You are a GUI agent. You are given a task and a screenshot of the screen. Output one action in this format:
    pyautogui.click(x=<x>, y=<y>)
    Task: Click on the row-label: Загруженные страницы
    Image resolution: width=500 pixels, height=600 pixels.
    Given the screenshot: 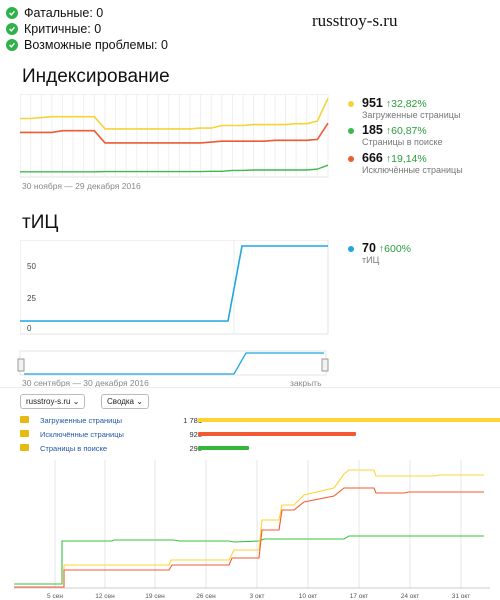 What is the action you would take?
    pyautogui.click(x=81, y=420)
    